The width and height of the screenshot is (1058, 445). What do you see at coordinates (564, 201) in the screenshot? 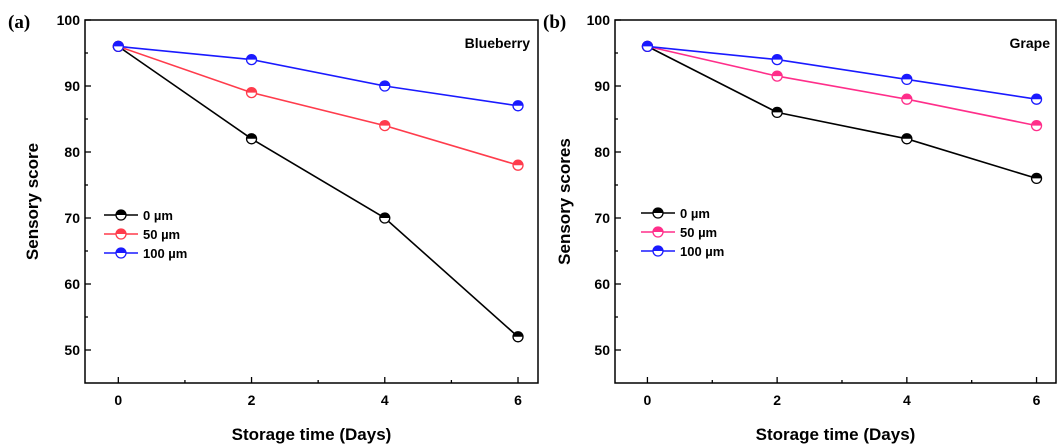
I see `y-axis-title: Sensory scores` at bounding box center [564, 201].